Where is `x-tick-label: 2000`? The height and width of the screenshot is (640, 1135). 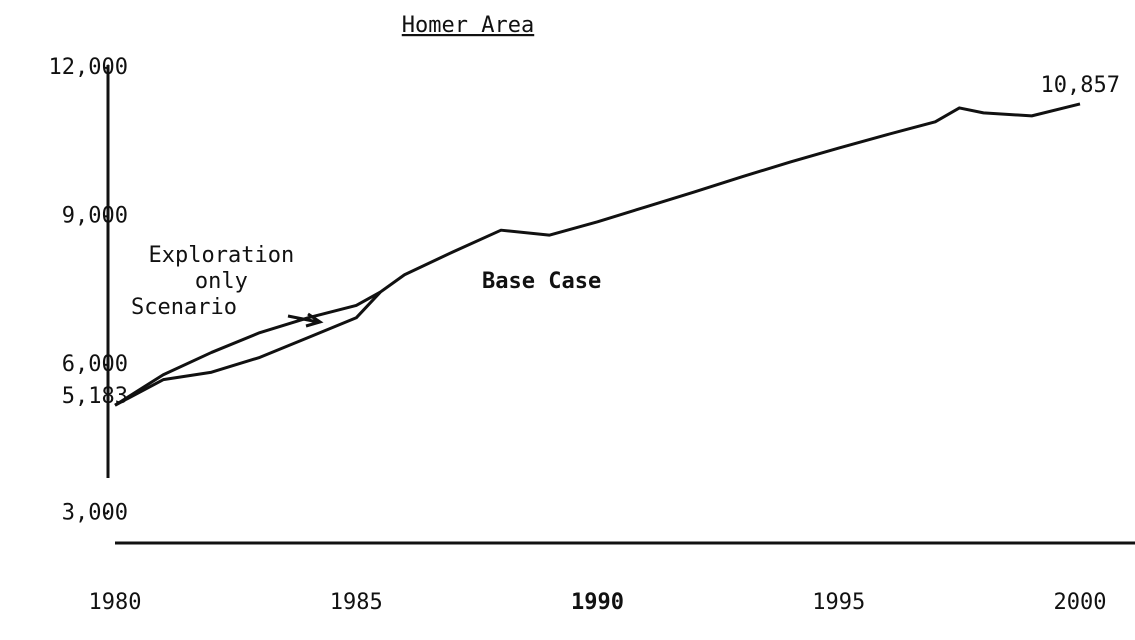
x-tick-label: 2000 is located at coordinates (1080, 602).